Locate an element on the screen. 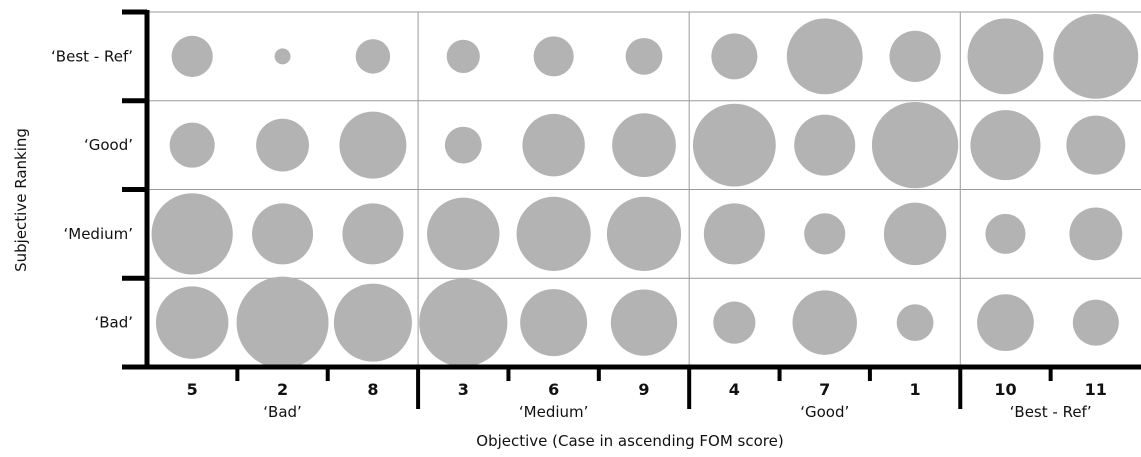 This screenshot has height=457, width=1141. x-tick-label: 8 is located at coordinates (372, 389).